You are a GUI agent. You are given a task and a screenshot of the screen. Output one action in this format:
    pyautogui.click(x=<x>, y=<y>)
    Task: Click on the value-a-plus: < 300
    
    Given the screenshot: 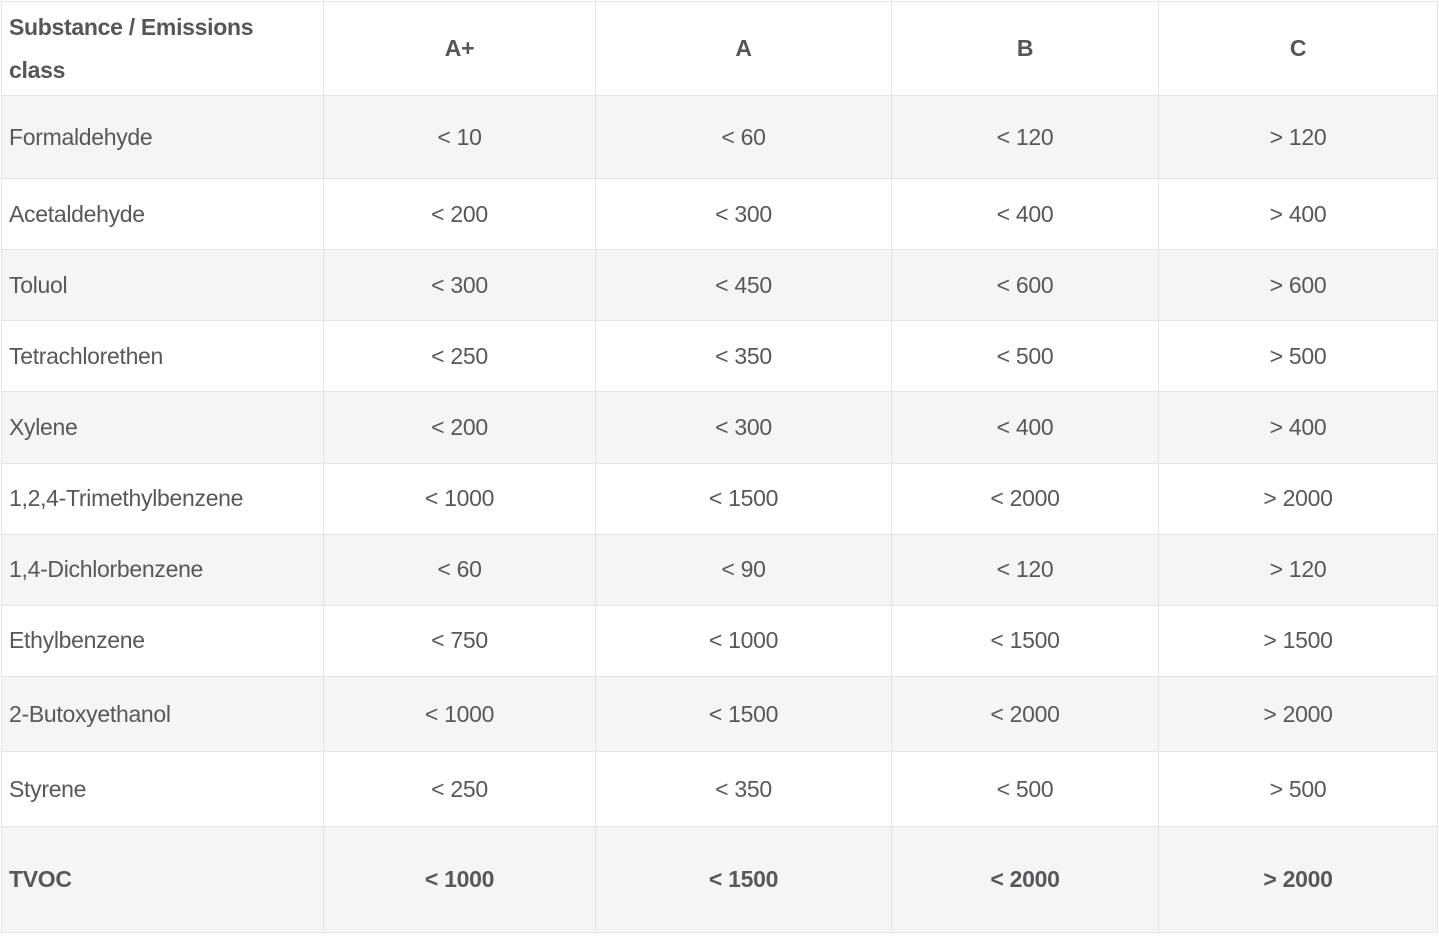 What is the action you would take?
    pyautogui.click(x=459, y=285)
    